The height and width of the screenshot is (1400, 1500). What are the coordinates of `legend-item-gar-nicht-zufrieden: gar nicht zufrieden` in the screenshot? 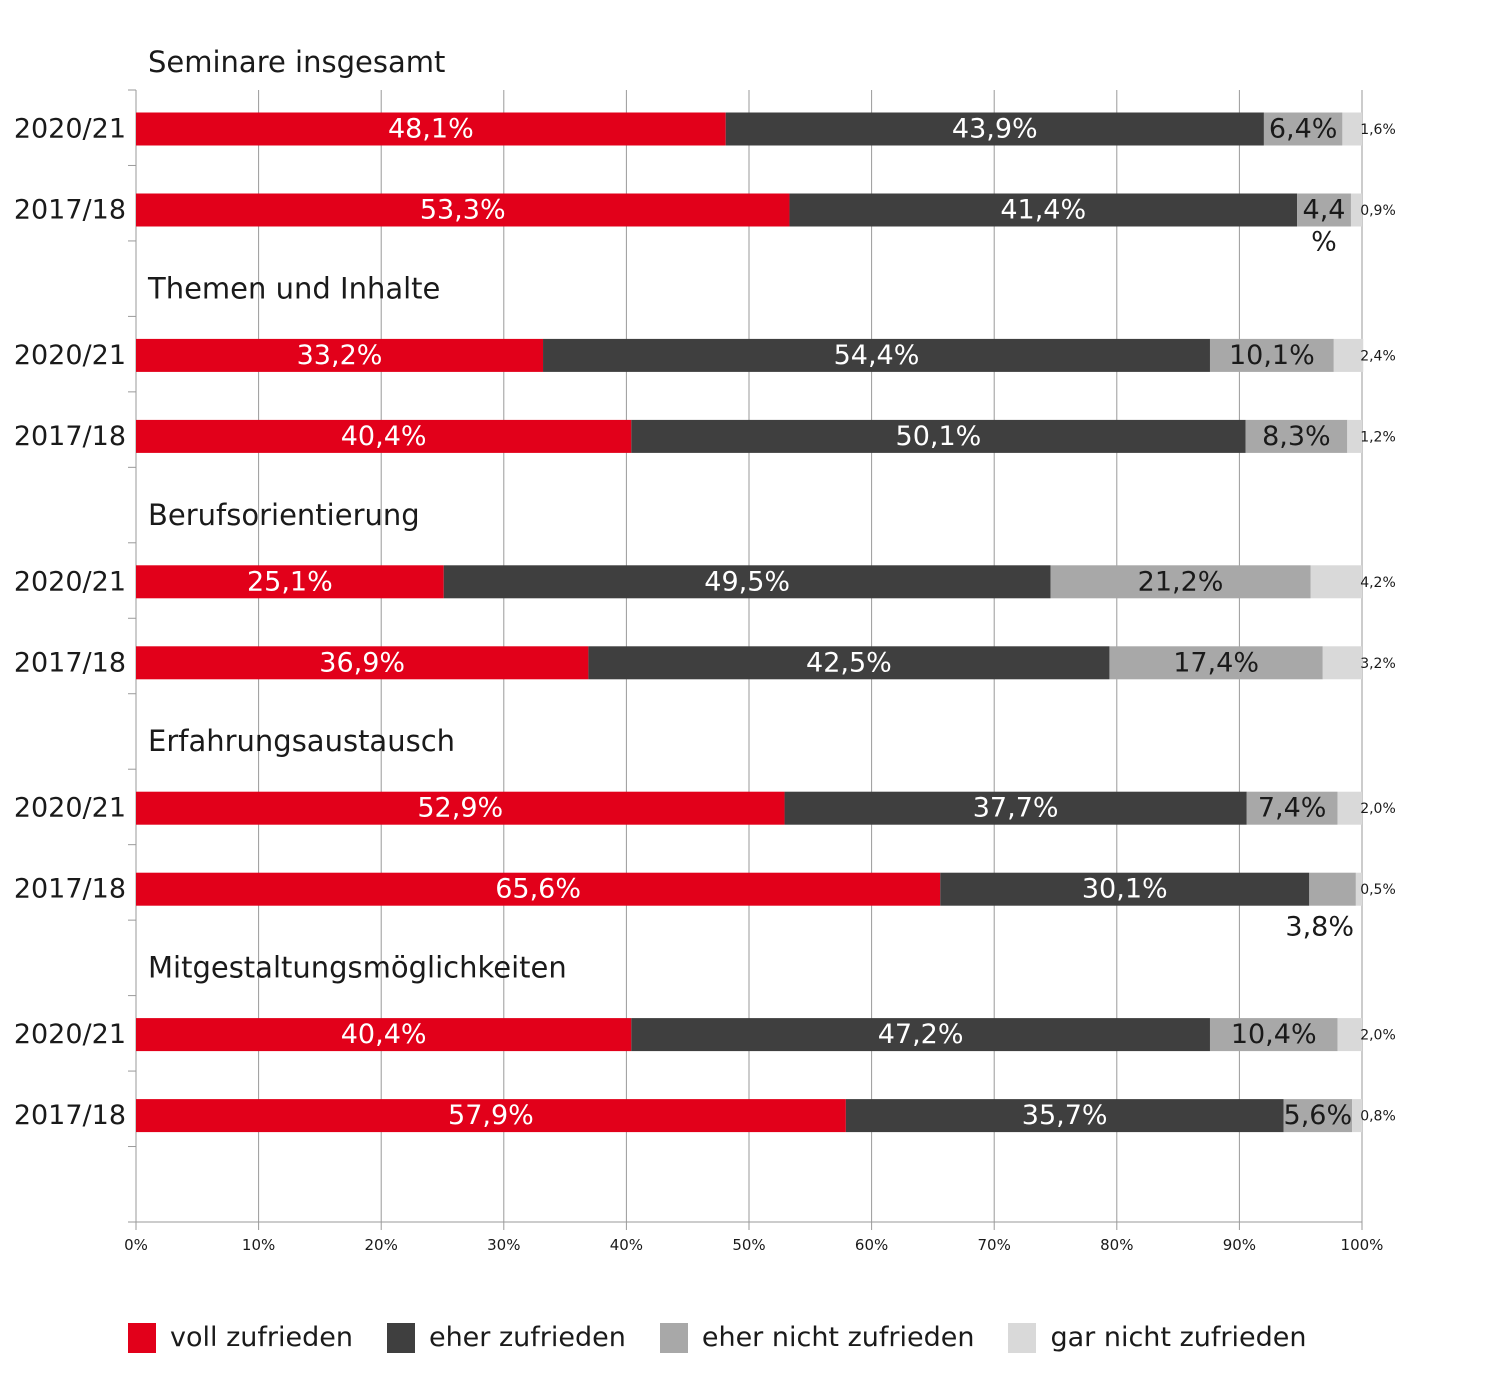 It's located at (1157, 1337).